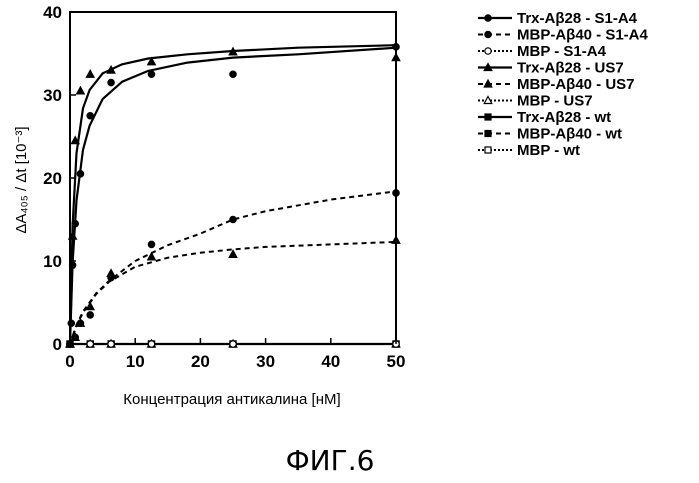  Describe the element at coordinates (233, 291) in the screenshot. I see `series` at that location.